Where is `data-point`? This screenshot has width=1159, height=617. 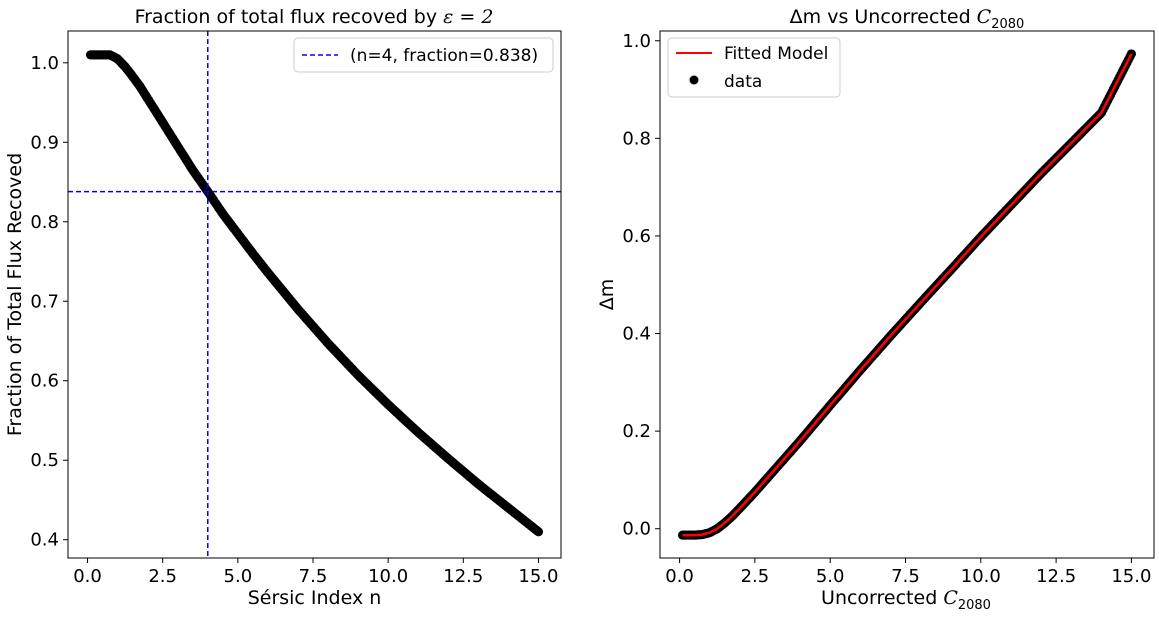
data-point is located at coordinates (538, 532).